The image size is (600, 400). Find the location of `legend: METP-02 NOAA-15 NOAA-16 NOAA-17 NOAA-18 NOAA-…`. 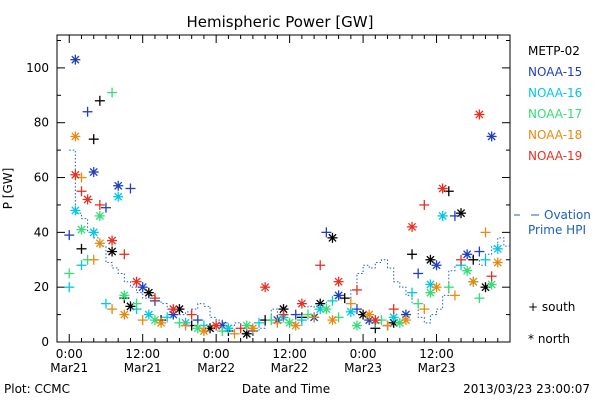

legend: METP-02 NOAA-15 NOAA-16 NOAA-17 NOAA-18 NOAA-… is located at coordinates (552, 195).